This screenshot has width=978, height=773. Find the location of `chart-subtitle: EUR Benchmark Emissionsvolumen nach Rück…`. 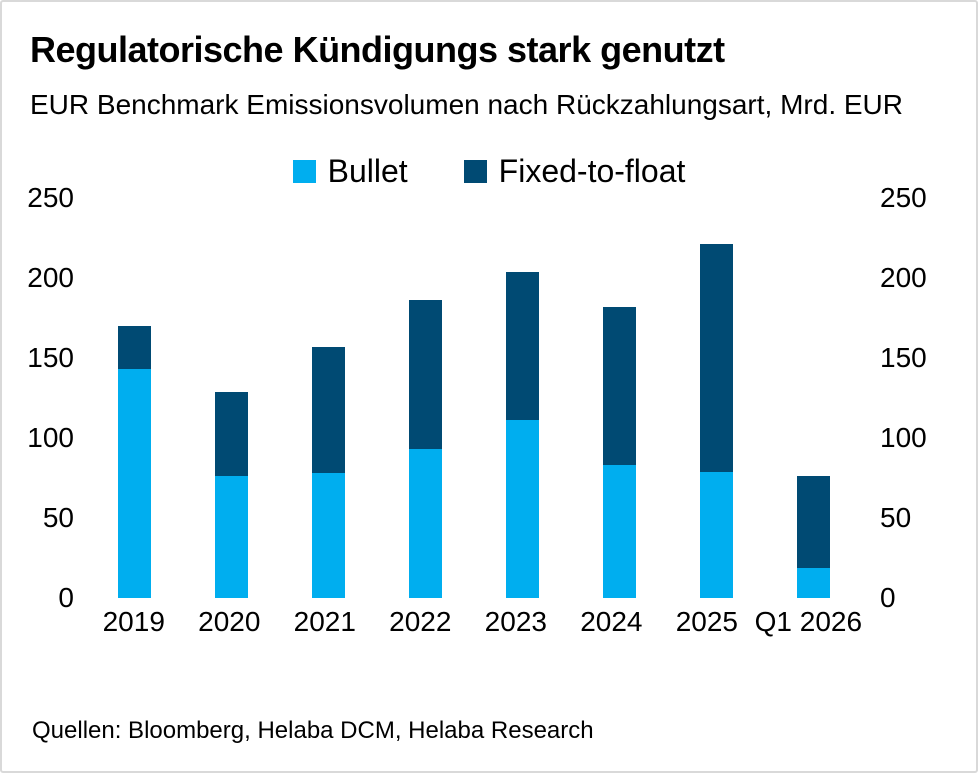

chart-subtitle: EUR Benchmark Emissionsvolumen nach Rück… is located at coordinates (466, 104).